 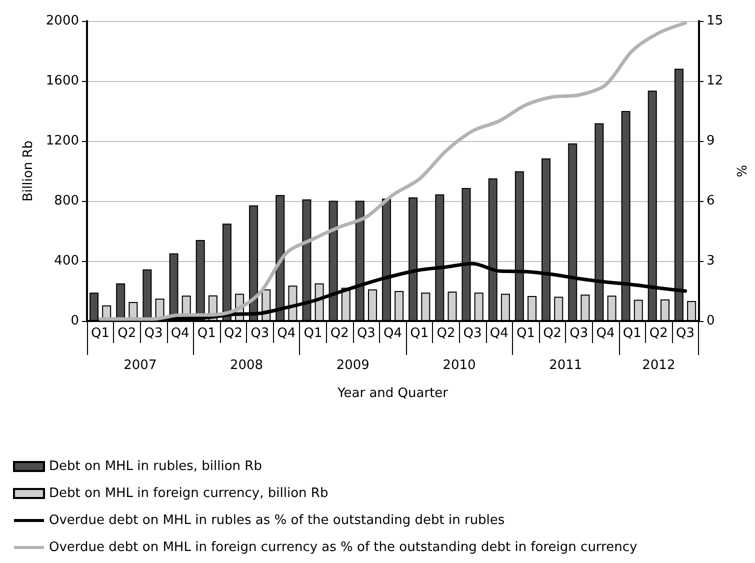 What do you see at coordinates (140, 365) in the screenshot?
I see `text: 2007` at bounding box center [140, 365].